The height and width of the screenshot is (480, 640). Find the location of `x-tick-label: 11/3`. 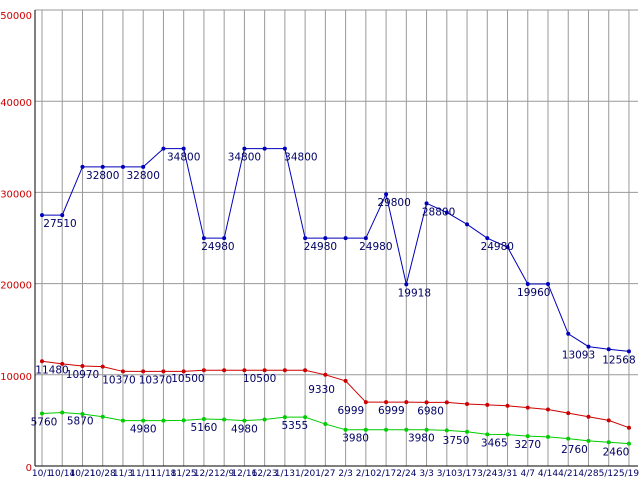

x-tick-label: 11/3 is located at coordinates (123, 474).